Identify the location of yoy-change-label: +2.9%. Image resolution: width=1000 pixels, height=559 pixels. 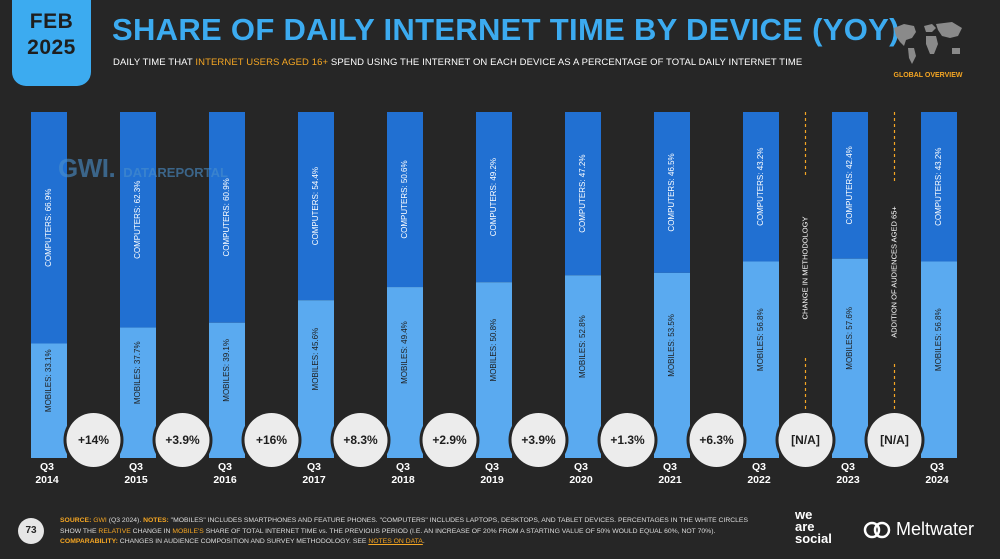
(449, 440).